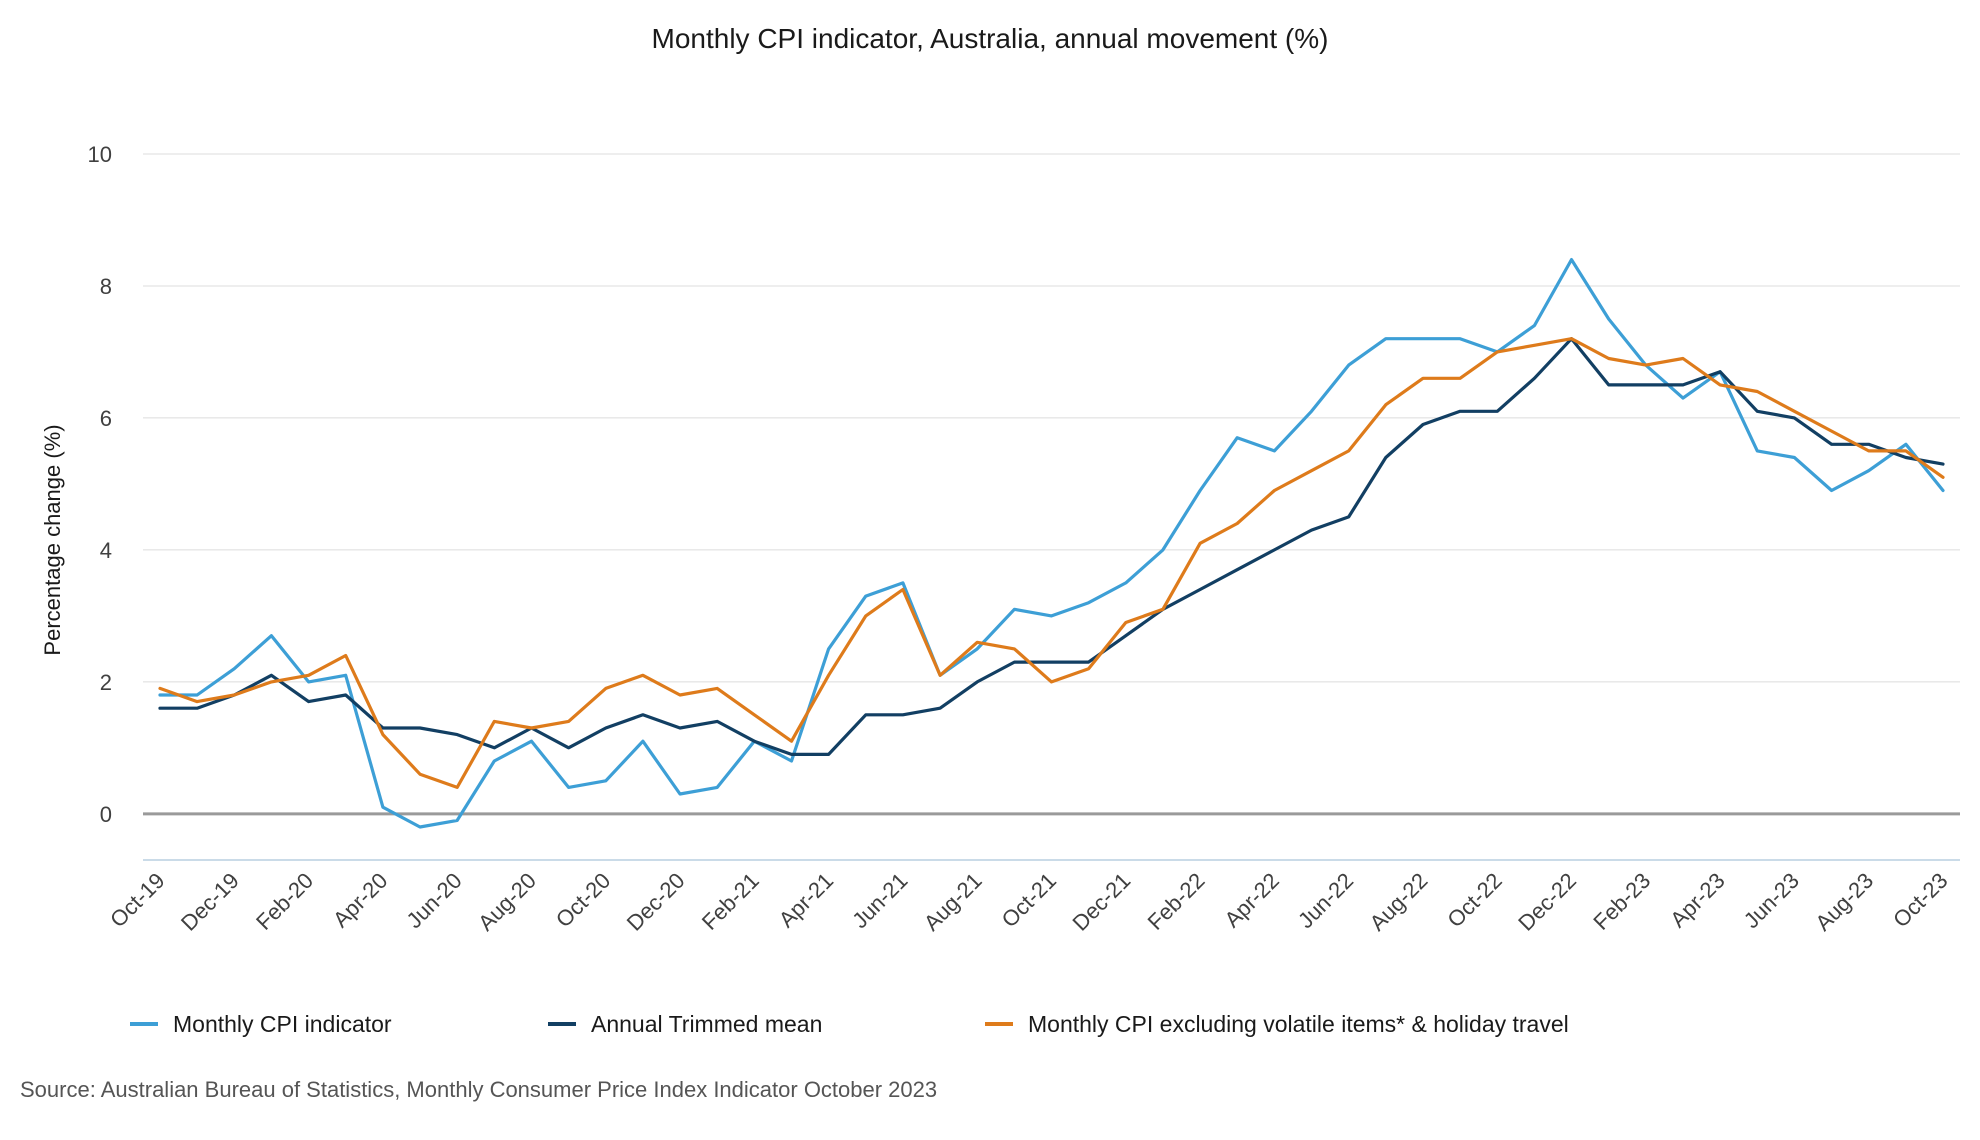 This screenshot has width=1980, height=1140. What do you see at coordinates (433, 900) in the screenshot?
I see `x-tick-label: Jun-20` at bounding box center [433, 900].